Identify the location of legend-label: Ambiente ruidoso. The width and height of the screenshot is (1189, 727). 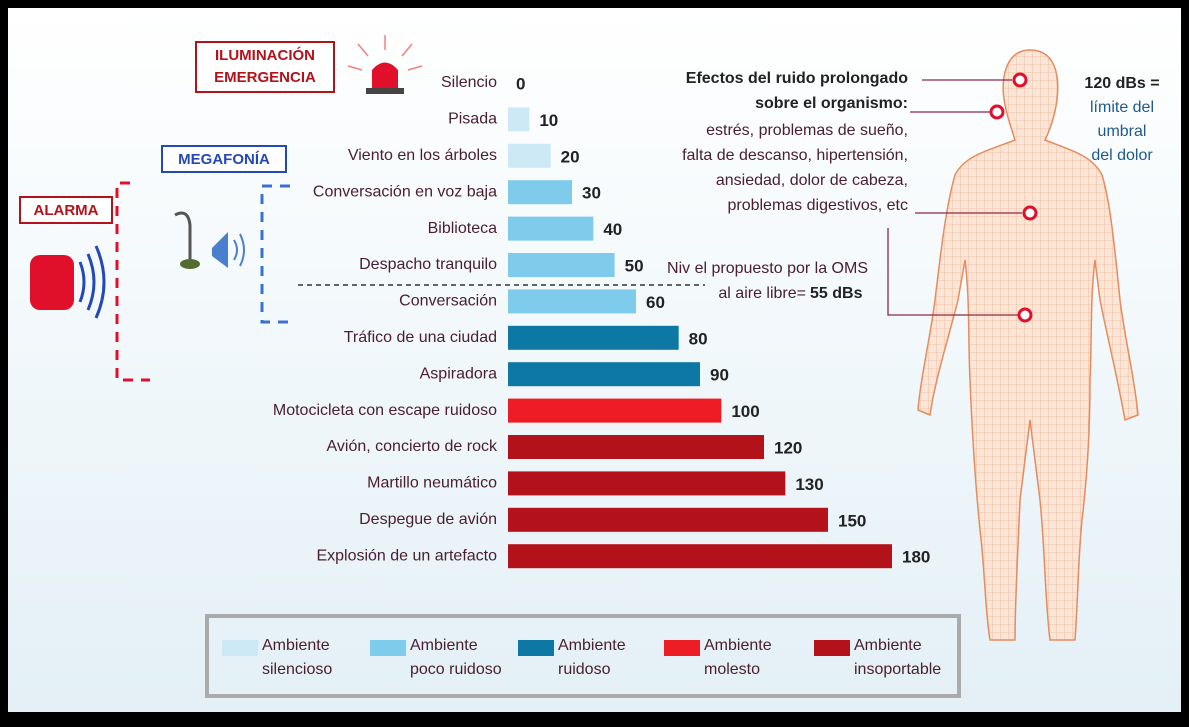
(592, 657).